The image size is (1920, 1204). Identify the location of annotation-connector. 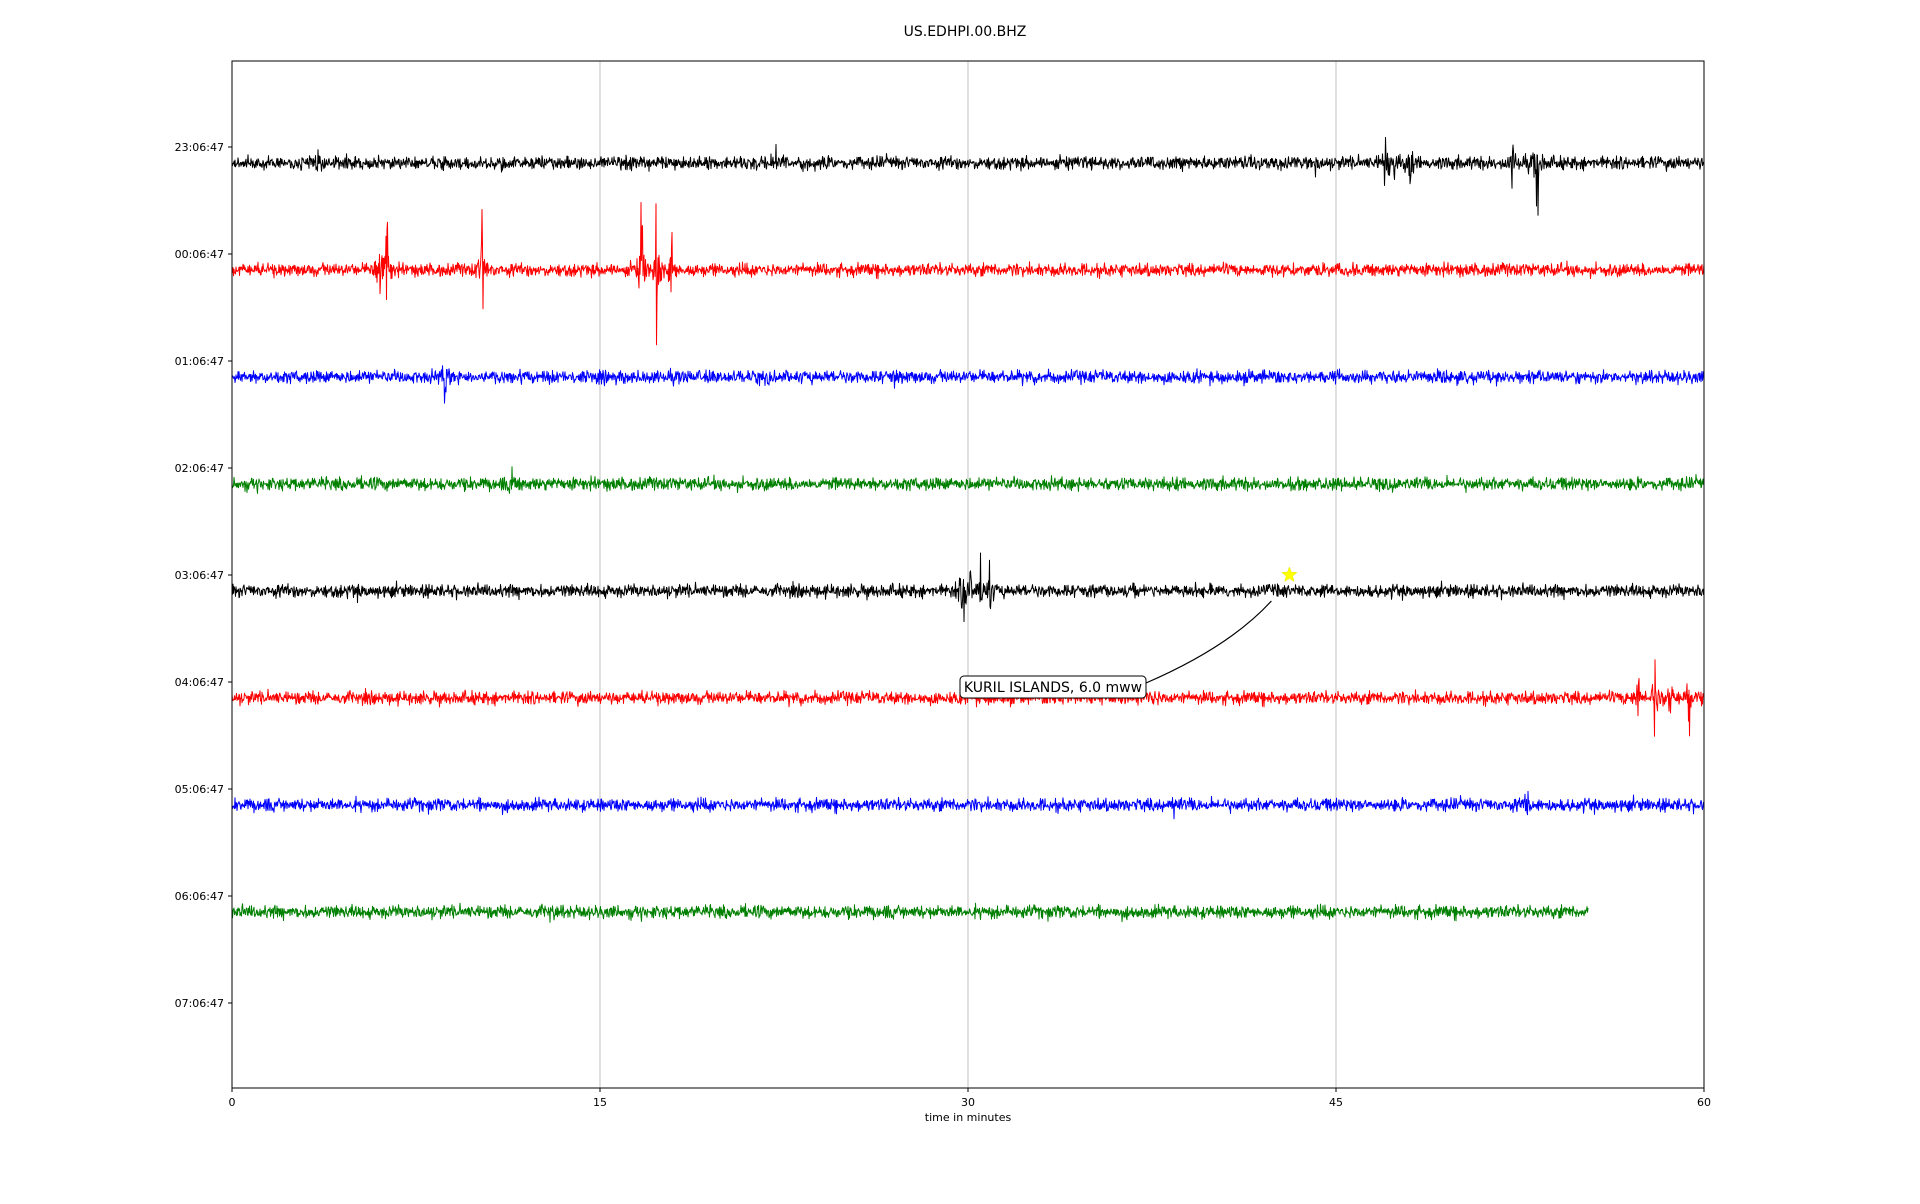
(1208, 642).